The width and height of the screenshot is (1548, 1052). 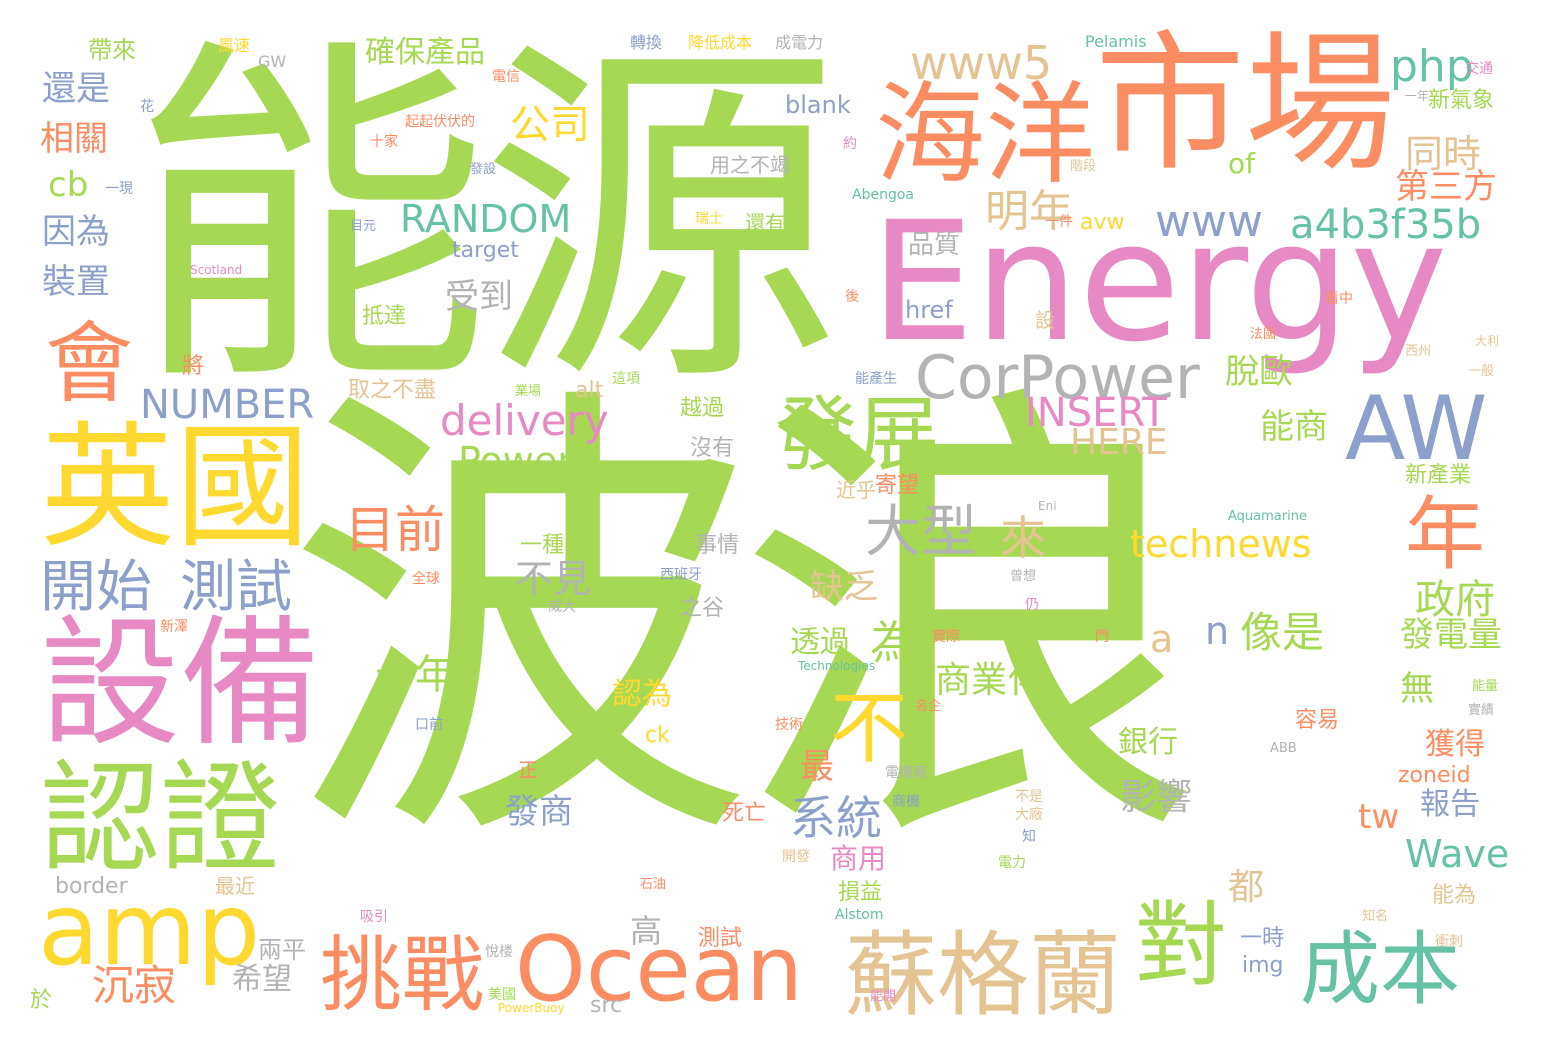 I want to click on word: 透過, so click(x=820, y=642).